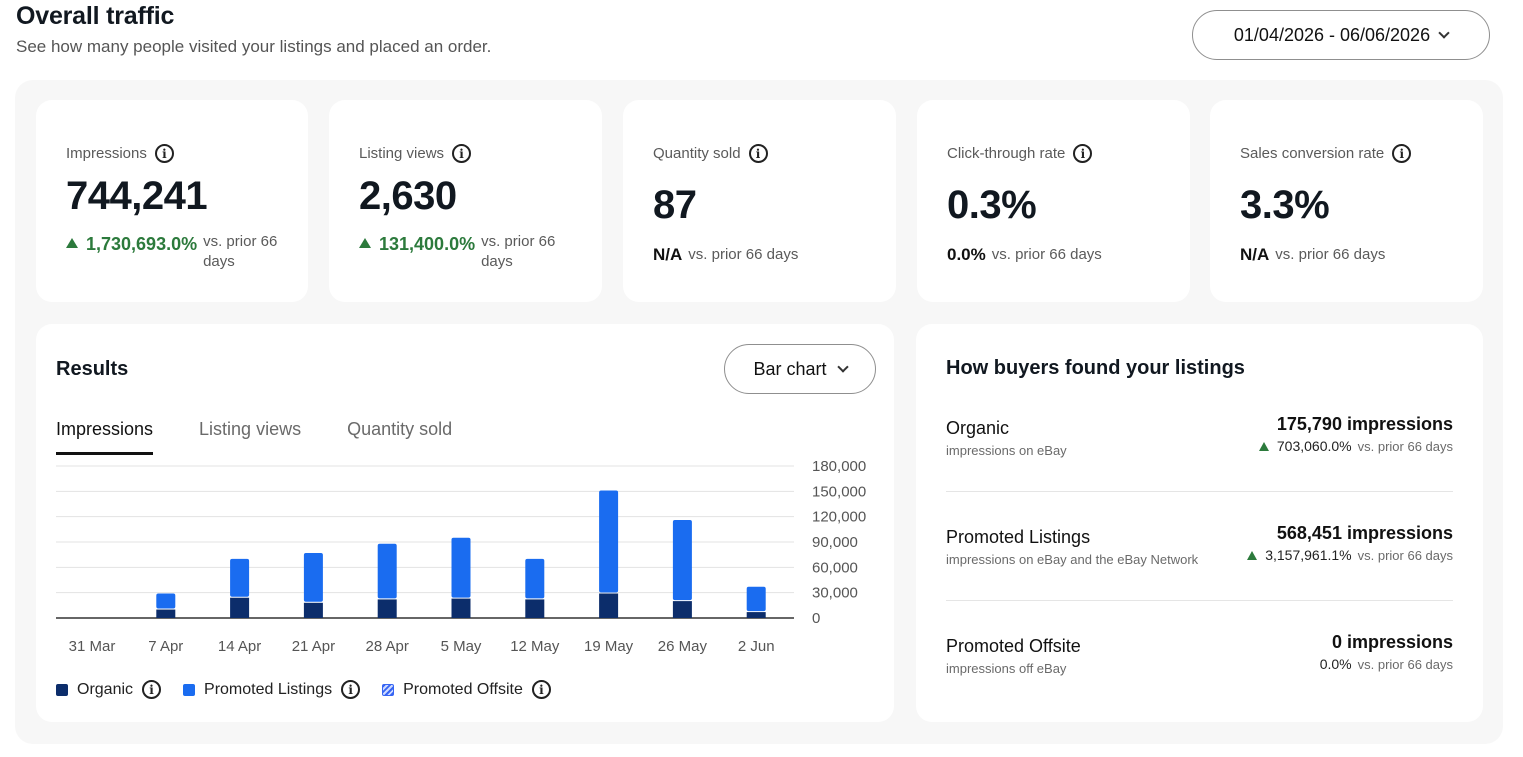  What do you see at coordinates (105, 437) in the screenshot?
I see `tab-impressions: Impressions` at bounding box center [105, 437].